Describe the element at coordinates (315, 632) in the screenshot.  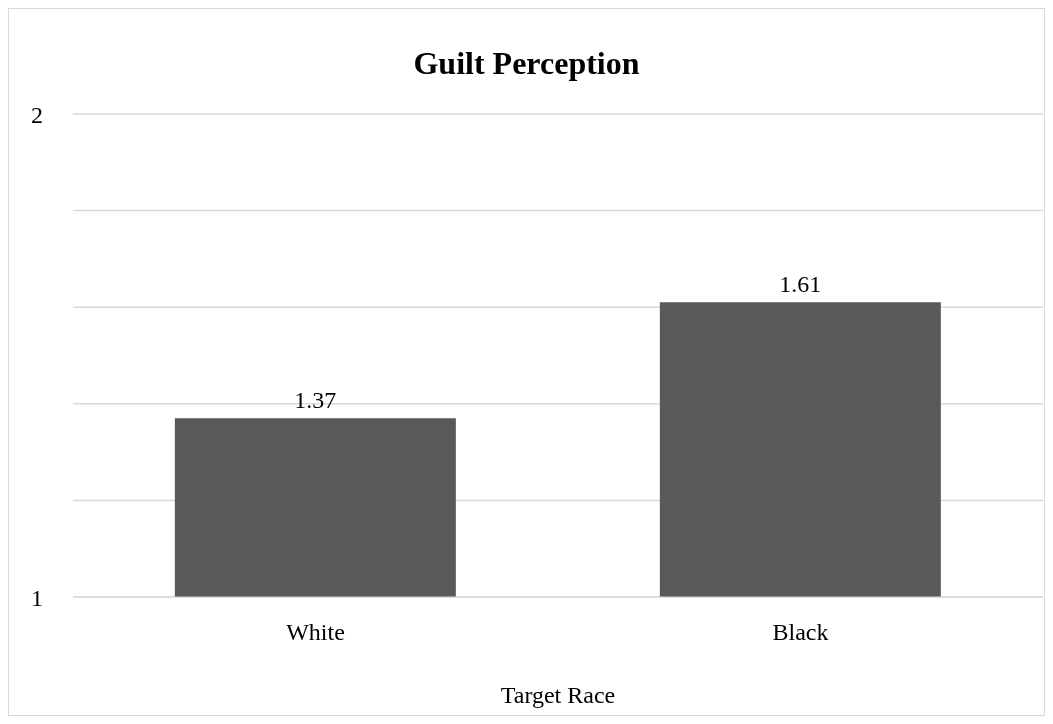
I see `x-tick-label: White` at that location.